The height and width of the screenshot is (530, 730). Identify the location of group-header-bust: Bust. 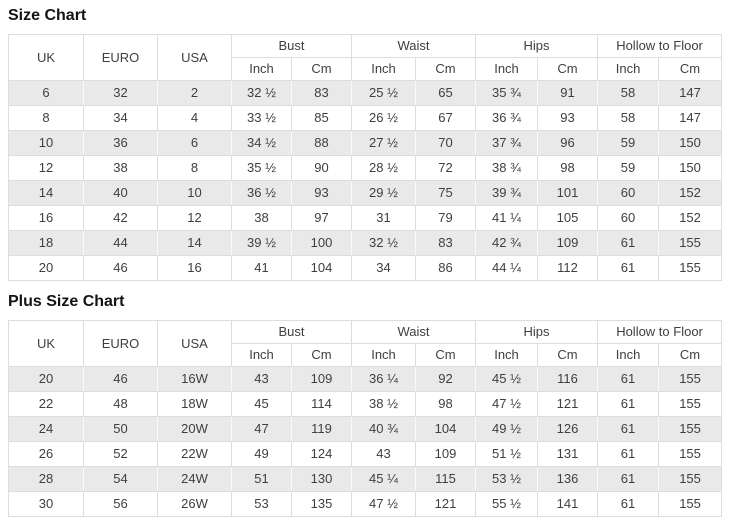
(291, 46).